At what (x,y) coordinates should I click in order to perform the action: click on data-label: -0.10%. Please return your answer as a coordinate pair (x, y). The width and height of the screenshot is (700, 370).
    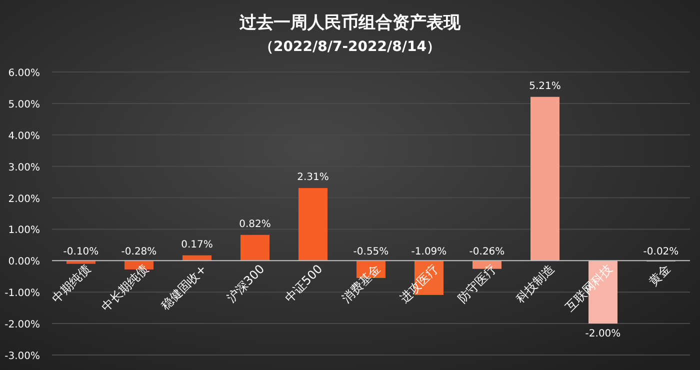
    Looking at the image, I should click on (81, 252).